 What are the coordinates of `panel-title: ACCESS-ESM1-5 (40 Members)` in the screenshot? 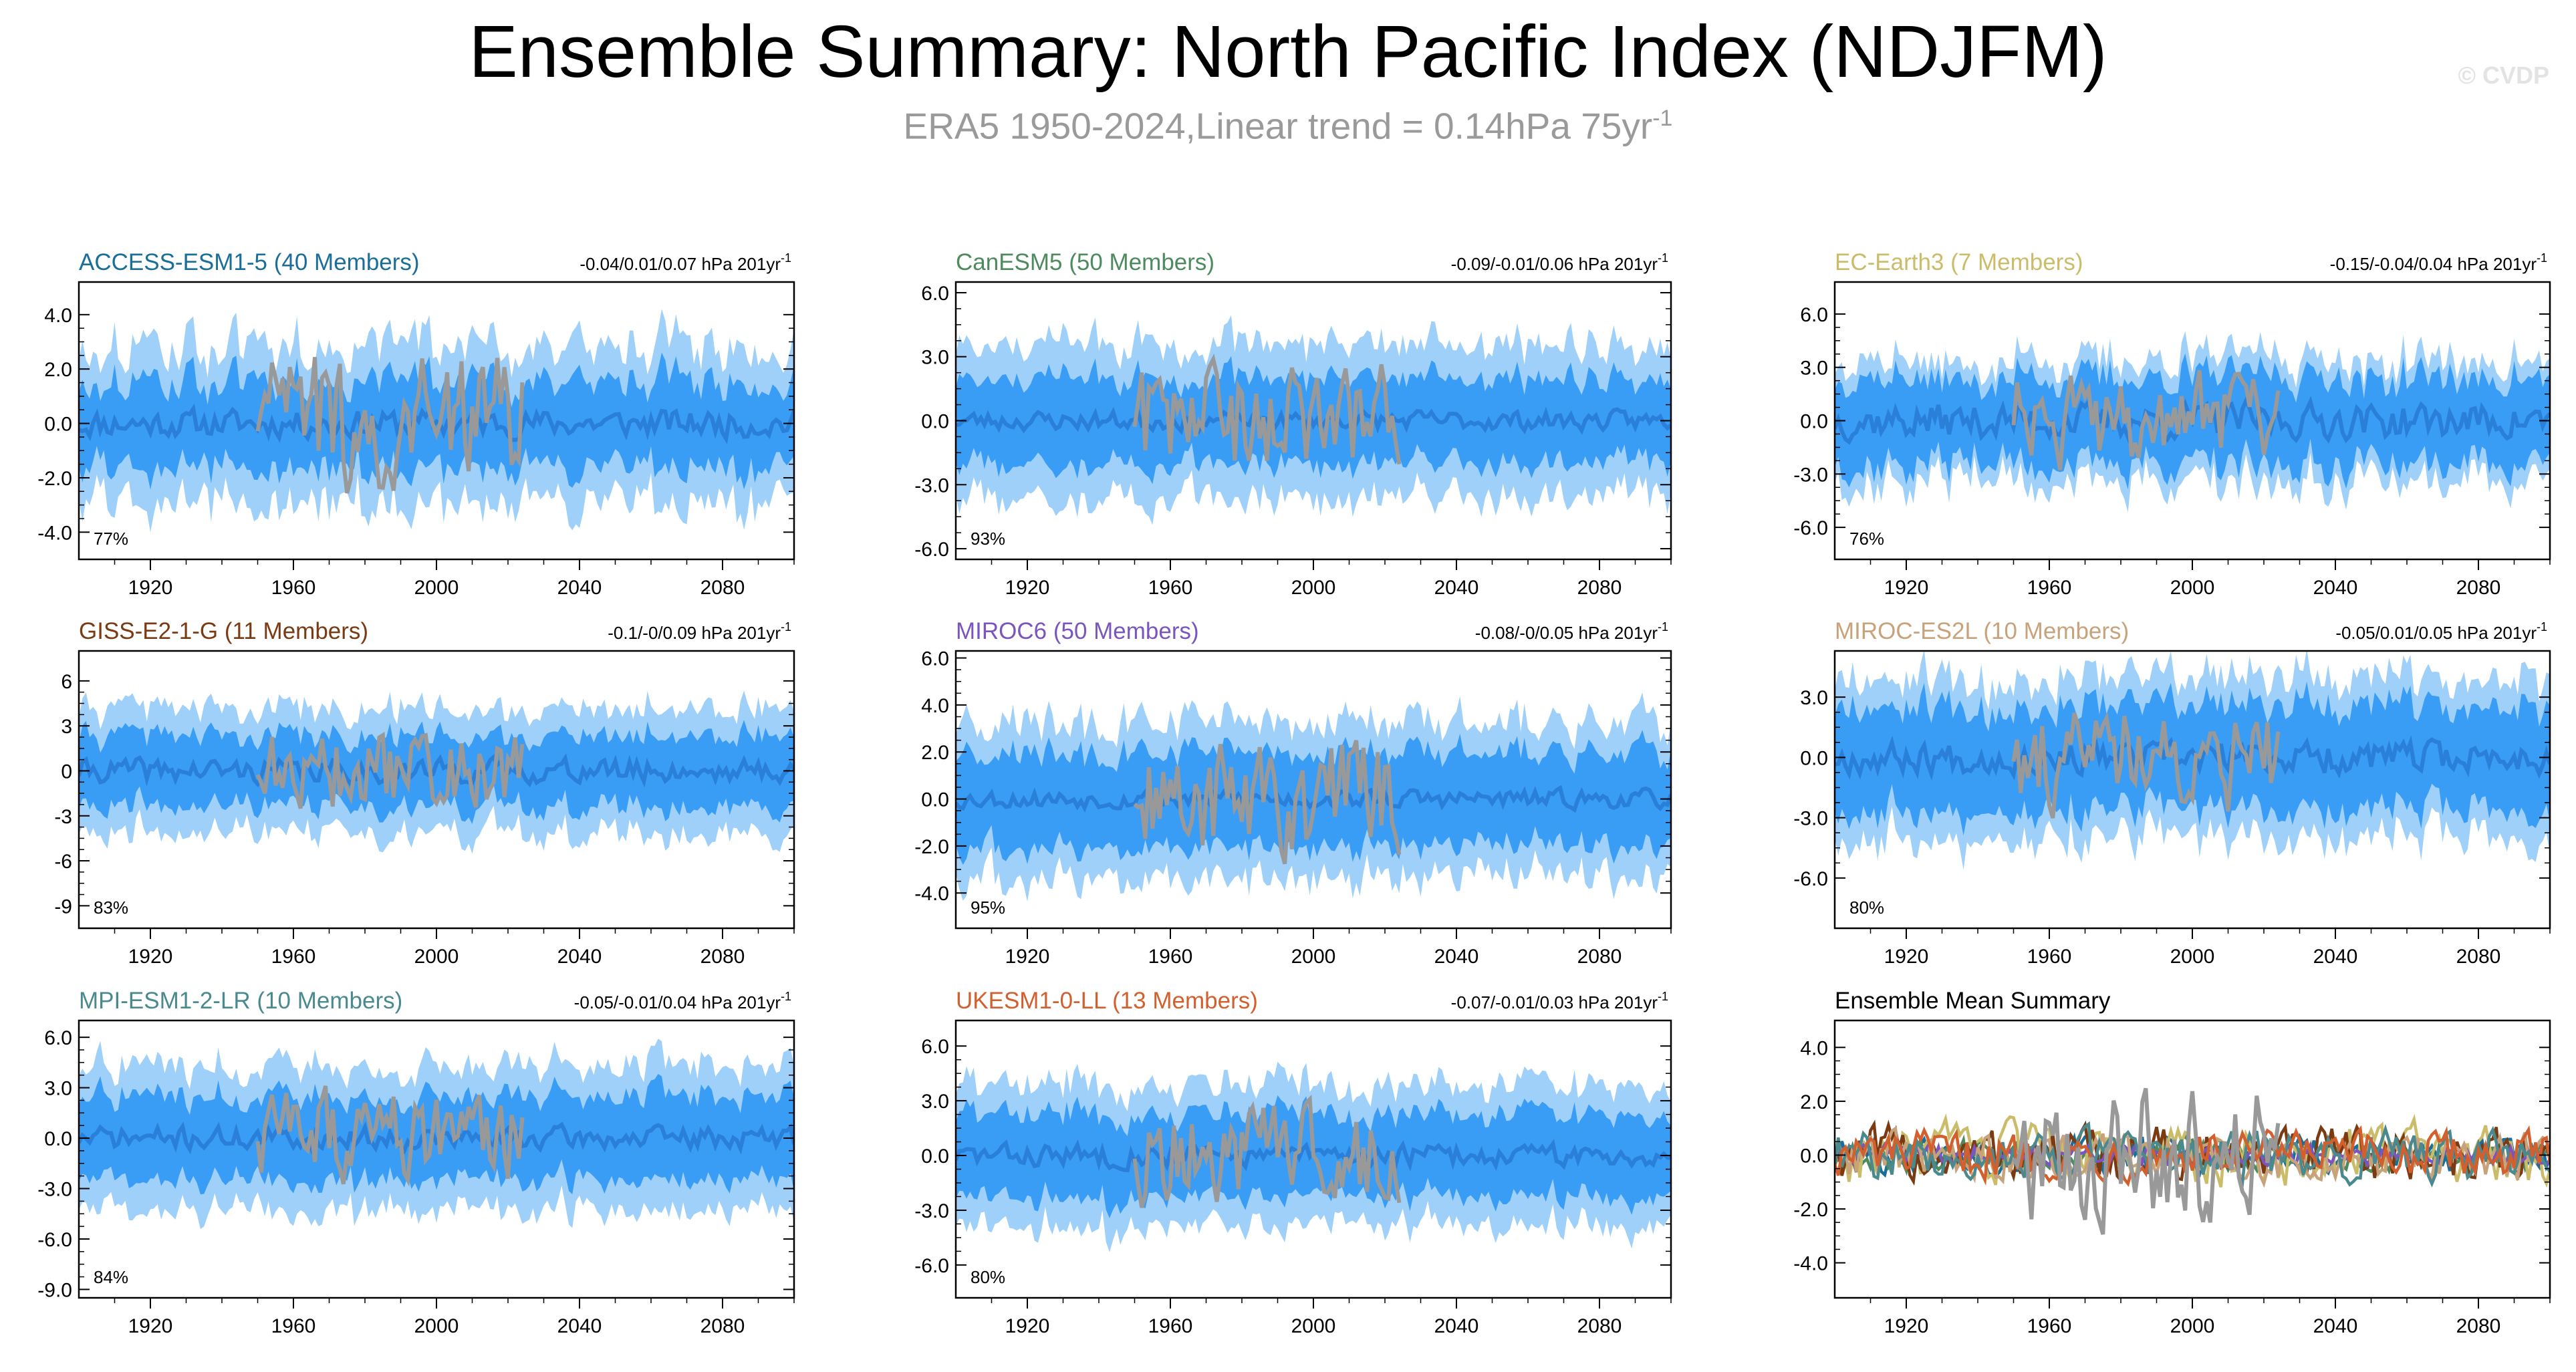 It's located at (250, 262).